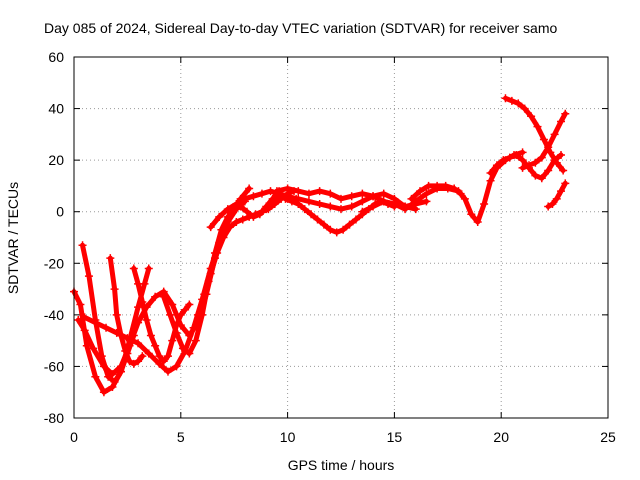 The image size is (640, 480). I want to click on x-tick-label: 10, so click(288, 437).